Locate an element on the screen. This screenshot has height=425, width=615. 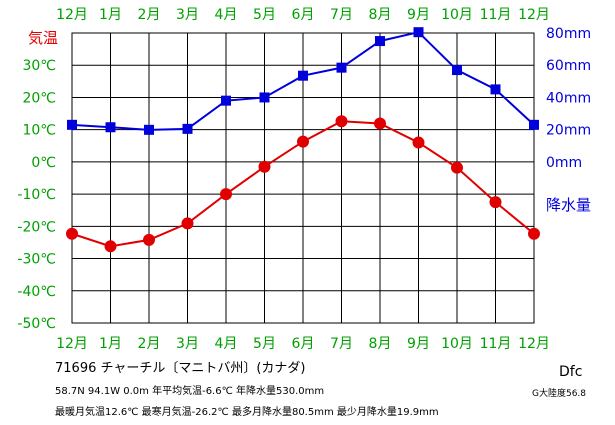
temperature-tick-label: -40℃ is located at coordinates (36, 292).